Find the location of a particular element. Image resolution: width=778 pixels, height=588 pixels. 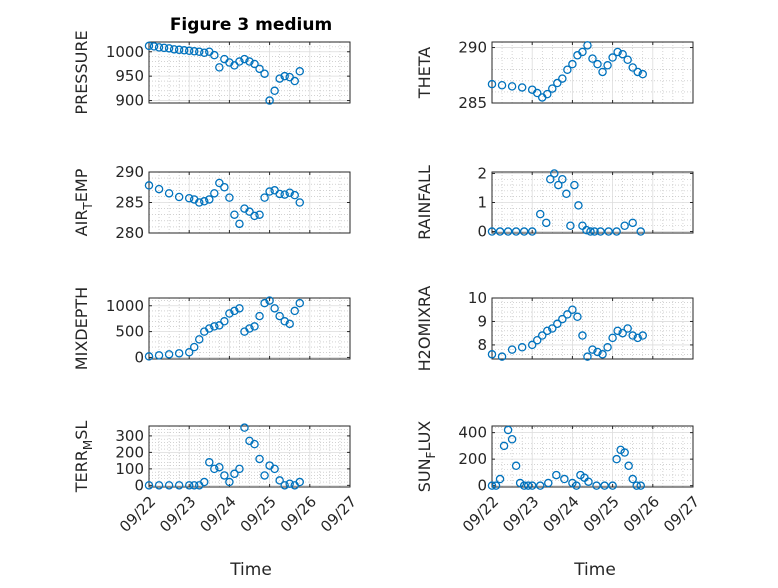

y-tick-label: 285 is located at coordinates (129, 203).